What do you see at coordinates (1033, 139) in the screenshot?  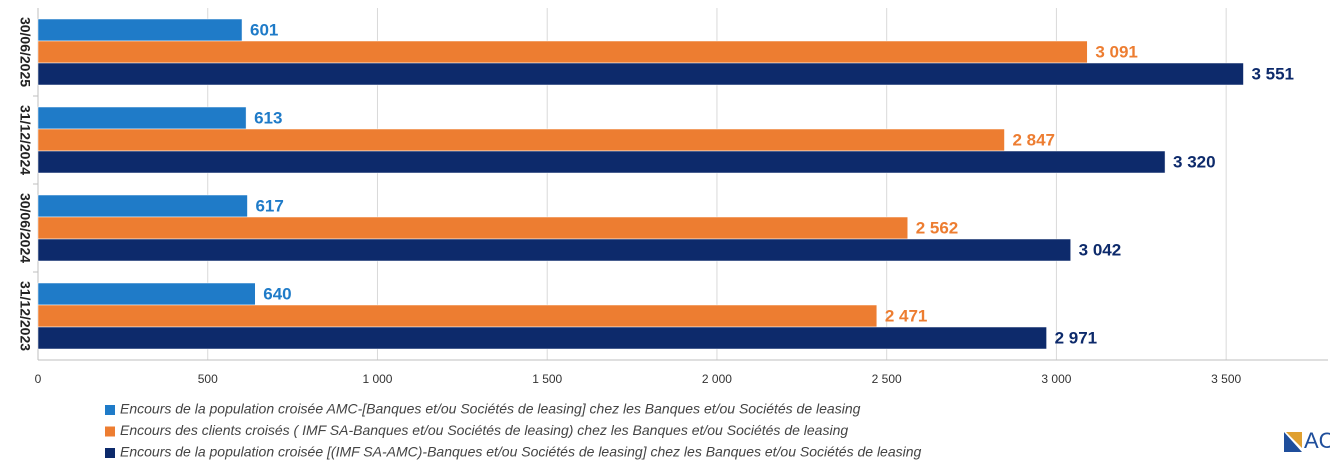 I see `value-label: 2 847` at bounding box center [1033, 139].